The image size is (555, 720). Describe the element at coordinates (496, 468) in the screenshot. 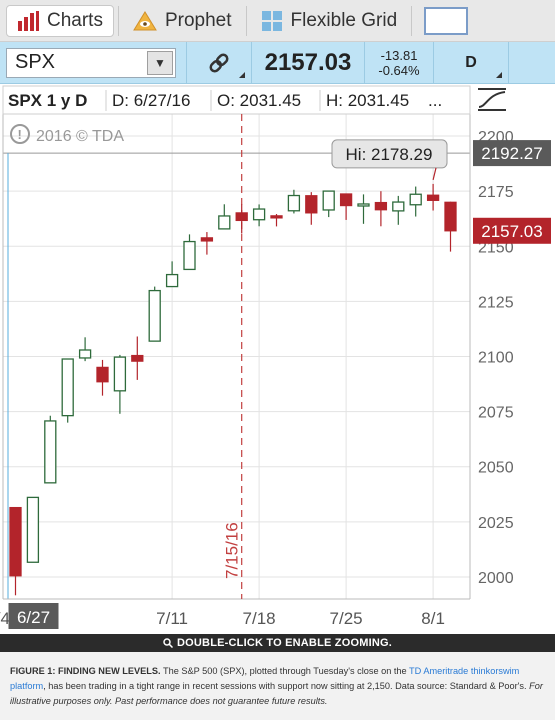

I see `price-tick-label: 2050` at that location.